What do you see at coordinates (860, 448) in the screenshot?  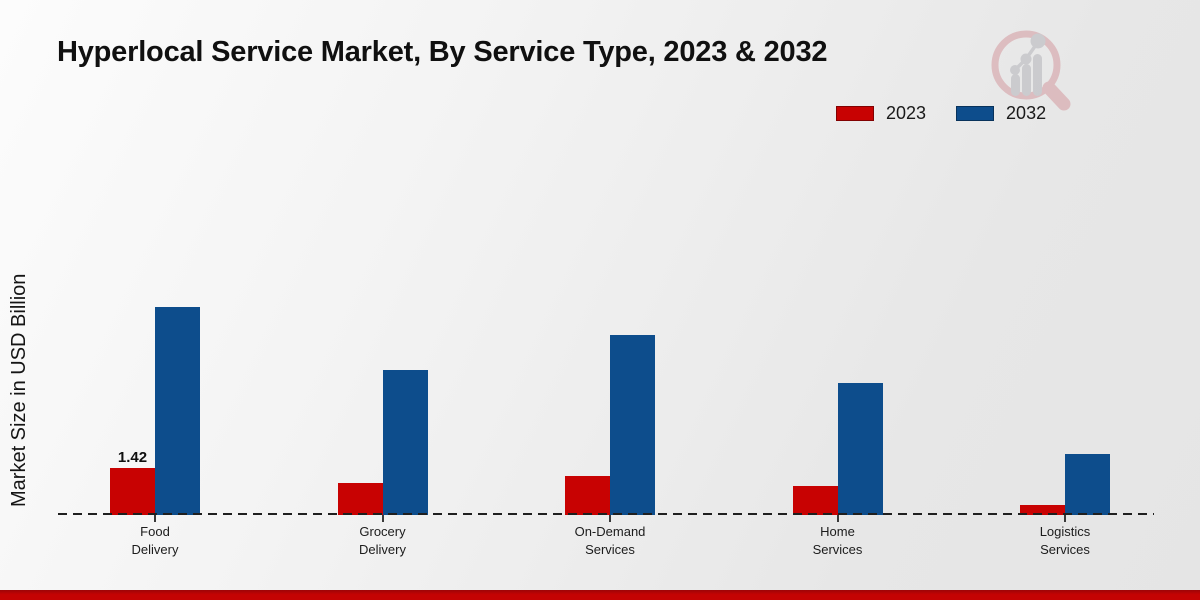 I see `bar-2032-home-services` at bounding box center [860, 448].